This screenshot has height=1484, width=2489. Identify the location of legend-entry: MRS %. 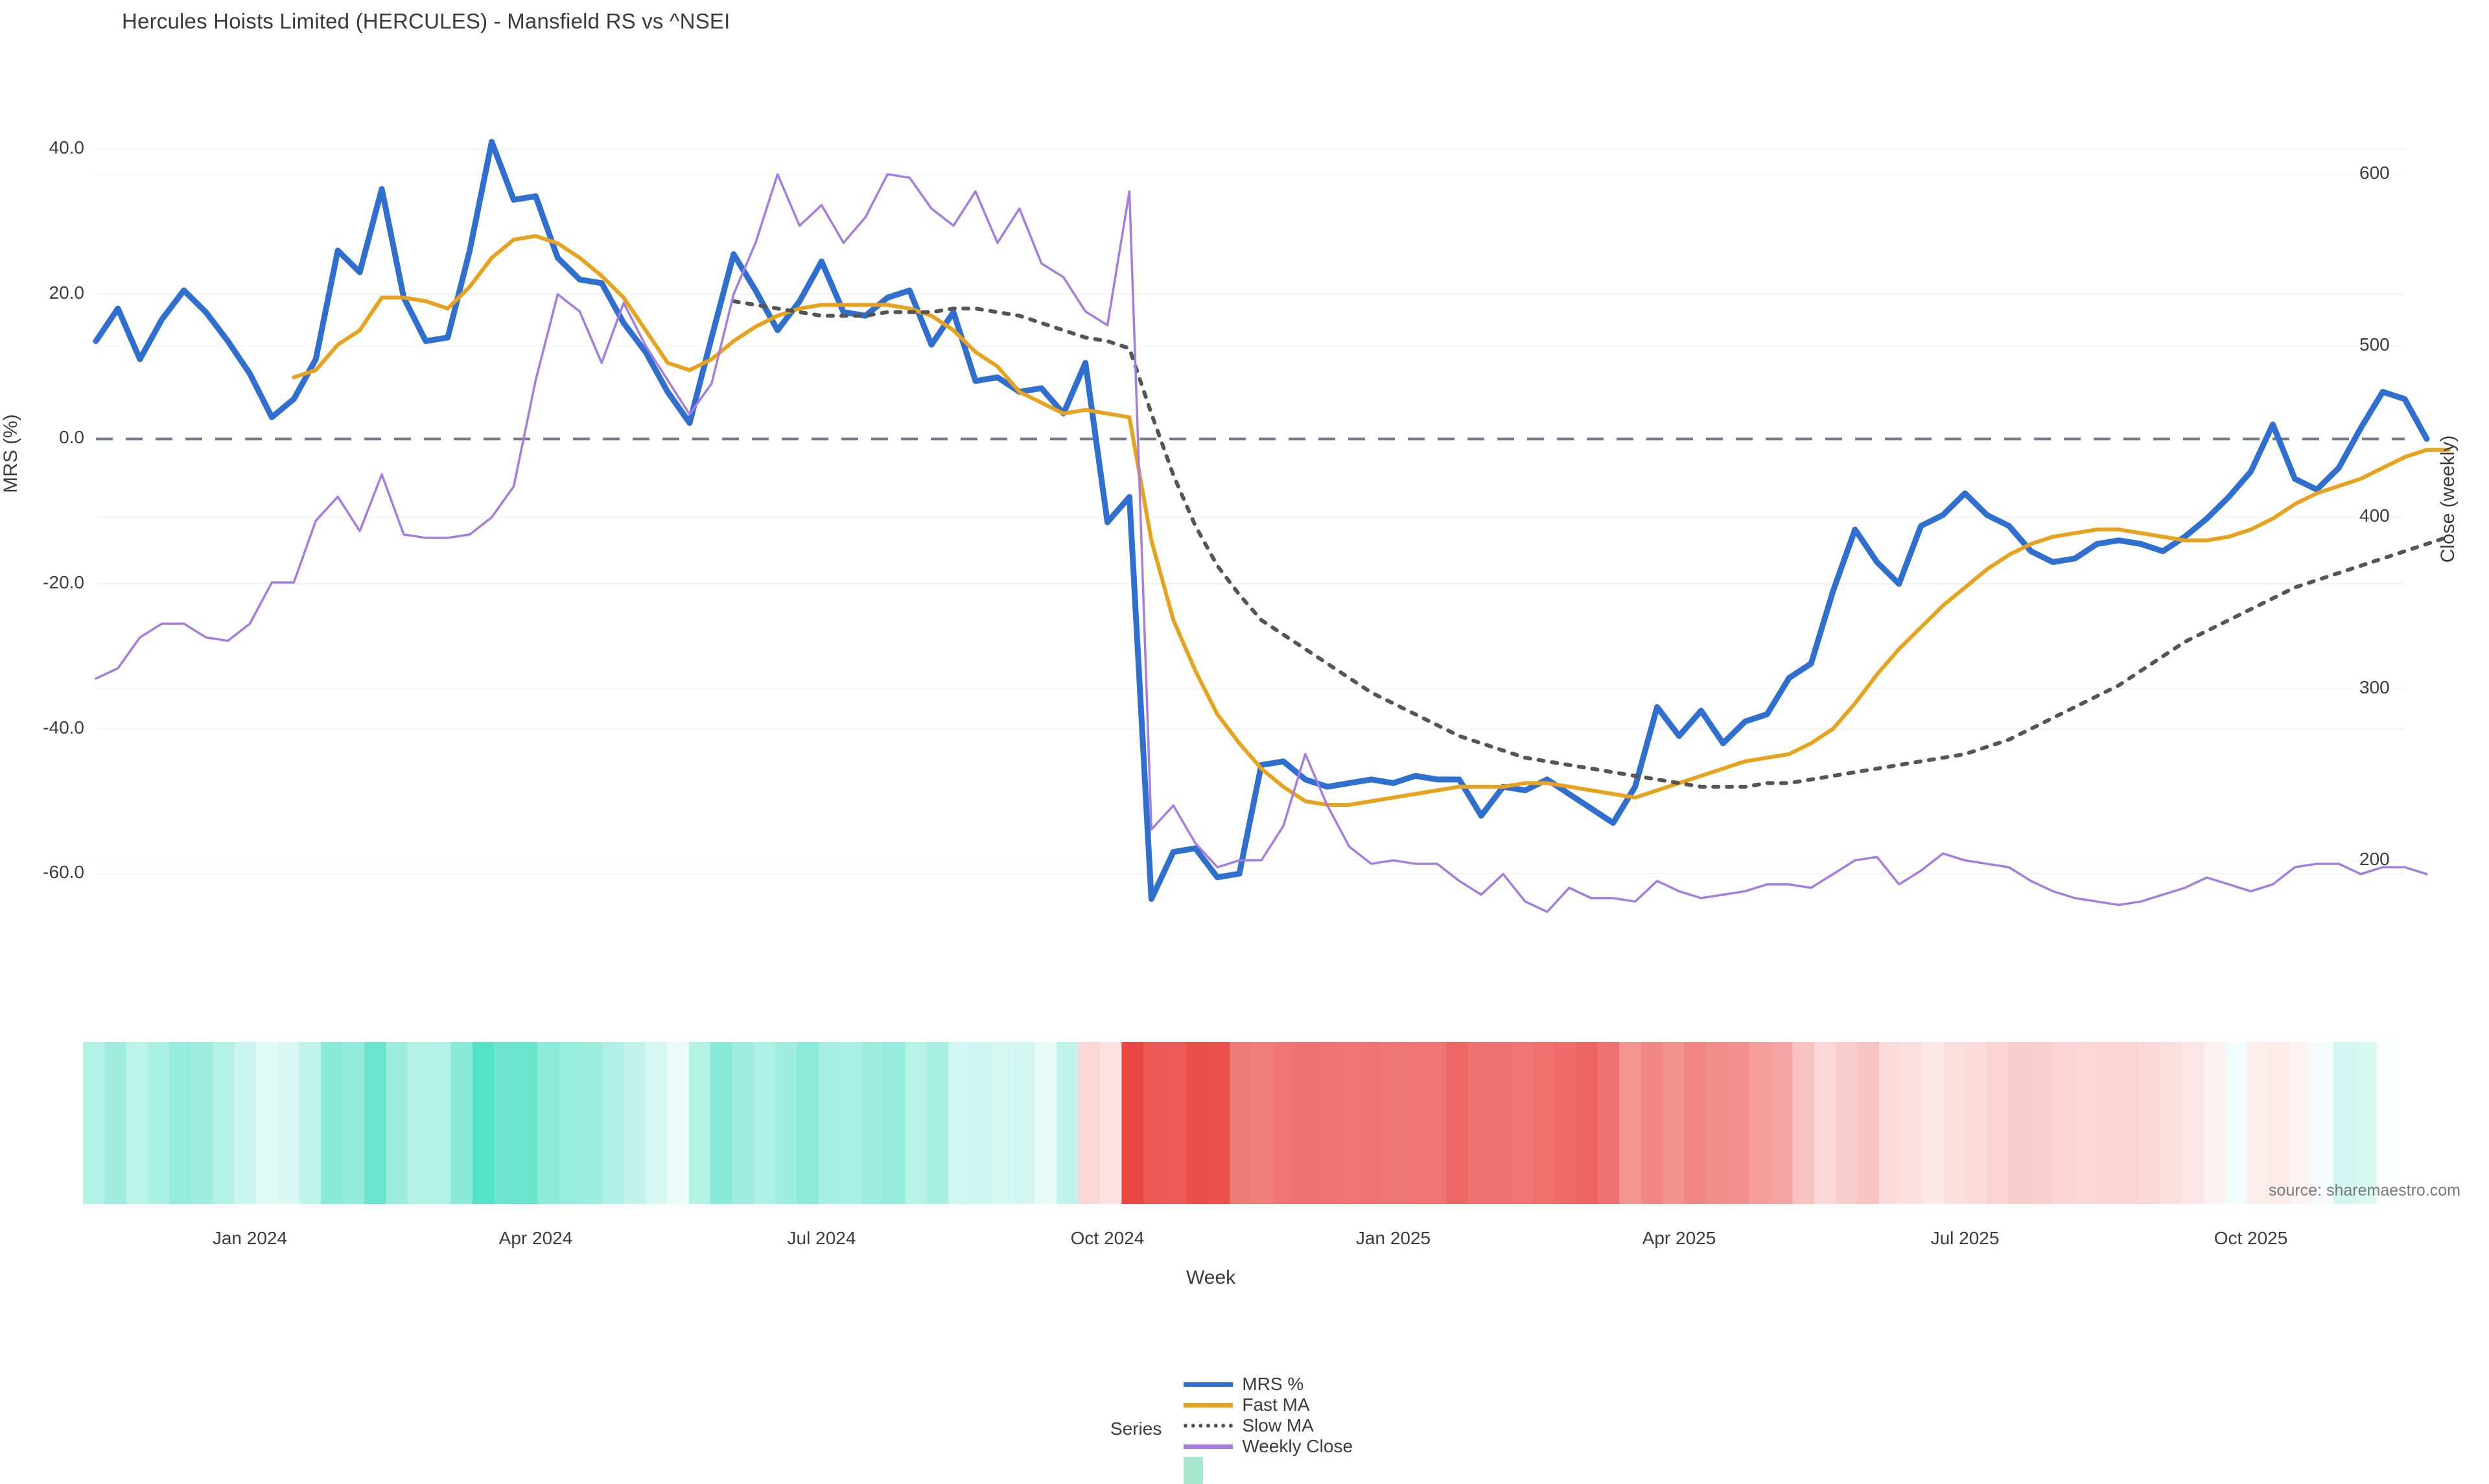
(1268, 1384).